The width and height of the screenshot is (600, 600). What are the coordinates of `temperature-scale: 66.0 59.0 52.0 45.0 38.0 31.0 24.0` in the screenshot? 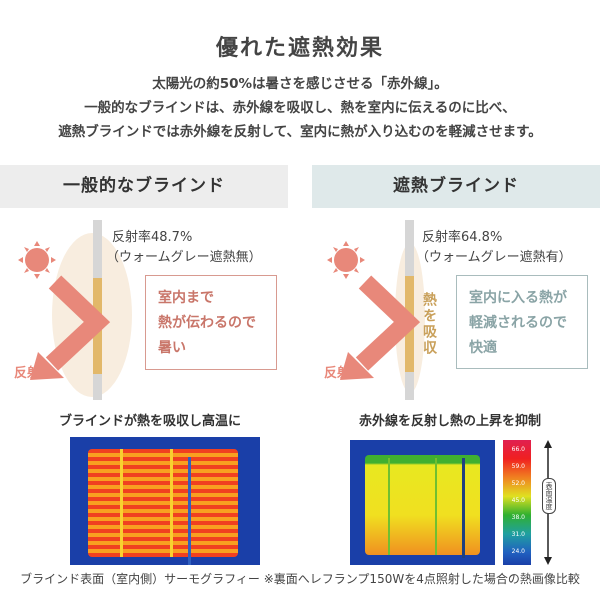 It's located at (517, 502).